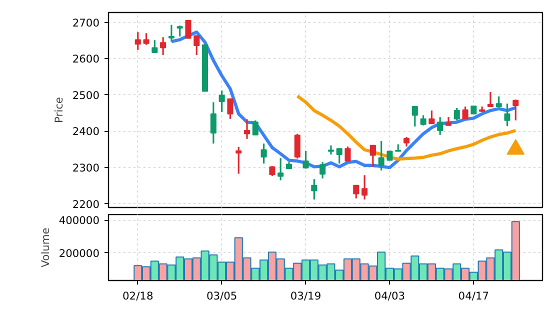 This screenshot has width=556, height=322. What do you see at coordinates (79, 221) in the screenshot?
I see `y-tick-label: 400000` at bounding box center [79, 221].